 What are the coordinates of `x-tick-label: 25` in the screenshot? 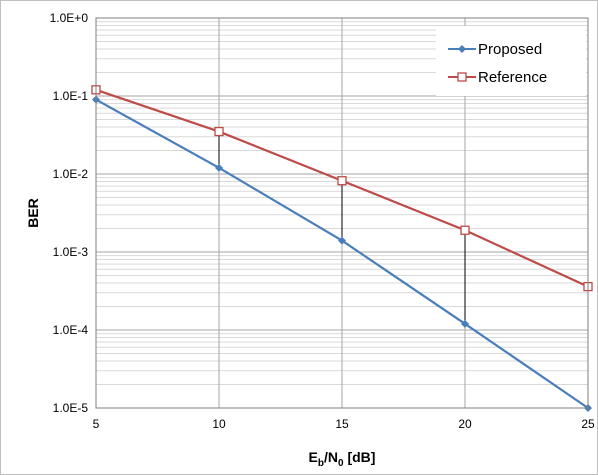 It's located at (588, 424).